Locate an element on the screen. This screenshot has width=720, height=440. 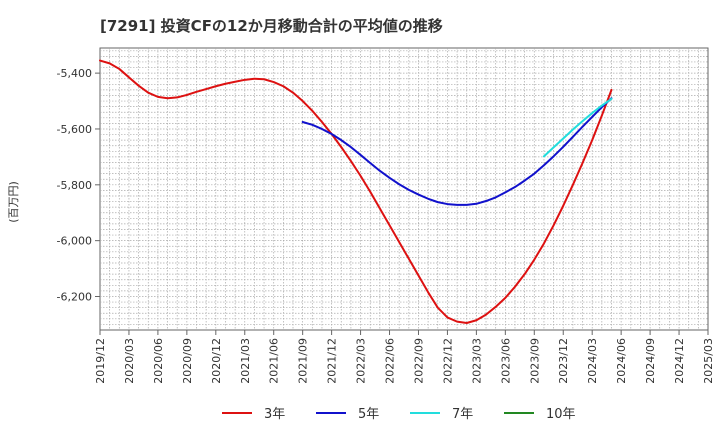
legend: 3年 5年 7年 10年 is located at coordinates (399, 414).